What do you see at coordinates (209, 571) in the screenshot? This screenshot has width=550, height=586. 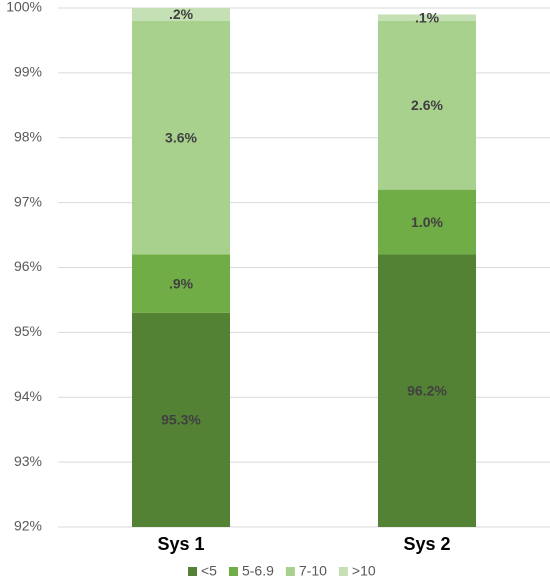 I see `legend-label: <5` at bounding box center [209, 571].